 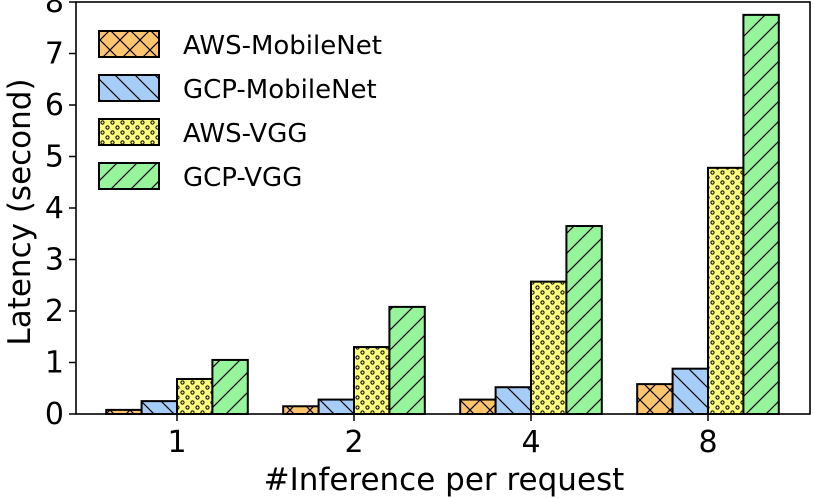 I want to click on x-tick-label: 8, so click(x=707, y=442).